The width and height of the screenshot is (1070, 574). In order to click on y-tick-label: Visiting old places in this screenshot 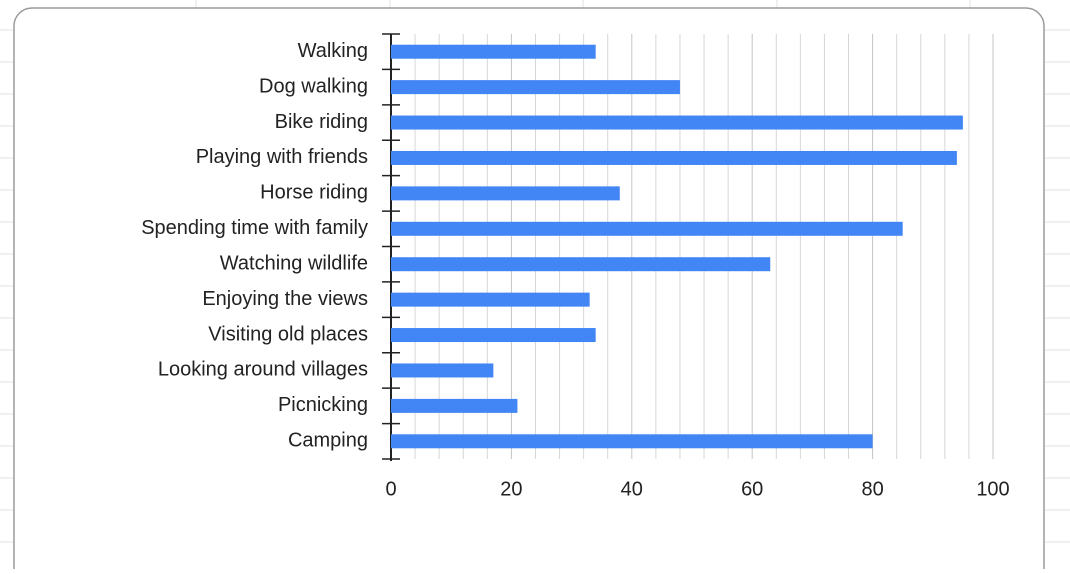, I will do `click(288, 334)`.